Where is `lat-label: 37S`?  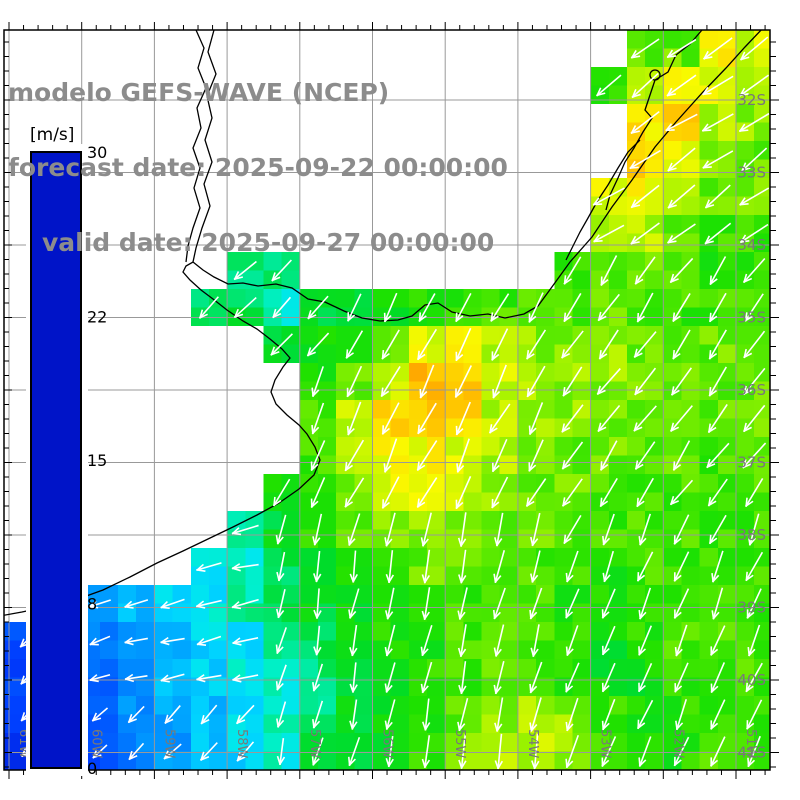 lat-label: 37S is located at coordinates (751, 463).